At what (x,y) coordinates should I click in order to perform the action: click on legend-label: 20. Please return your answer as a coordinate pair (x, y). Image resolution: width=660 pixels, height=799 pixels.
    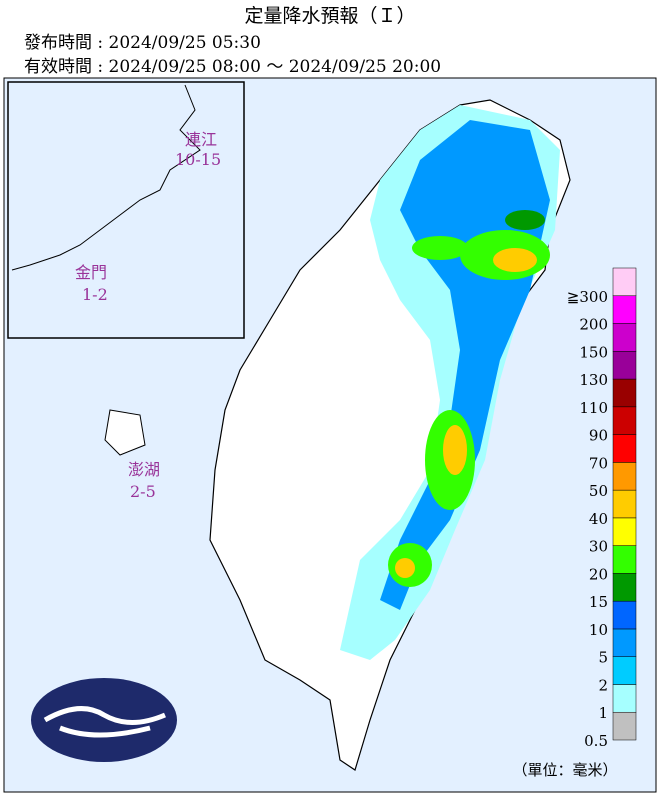
    Looking at the image, I should click on (598, 574).